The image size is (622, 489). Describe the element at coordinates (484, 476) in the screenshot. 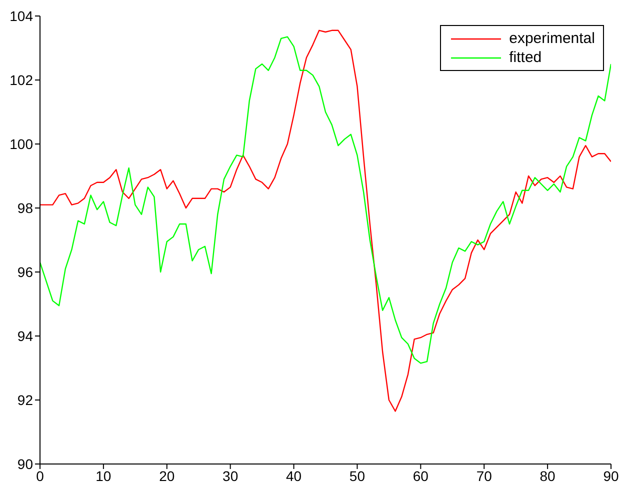

I see `x-tick-label: 70` at that location.